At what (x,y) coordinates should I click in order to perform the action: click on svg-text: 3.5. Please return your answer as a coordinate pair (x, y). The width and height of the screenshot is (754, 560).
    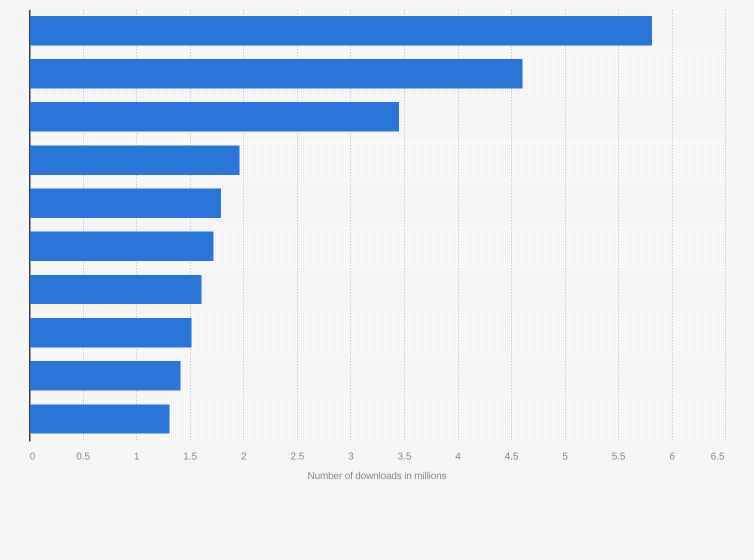
    Looking at the image, I should click on (404, 457).